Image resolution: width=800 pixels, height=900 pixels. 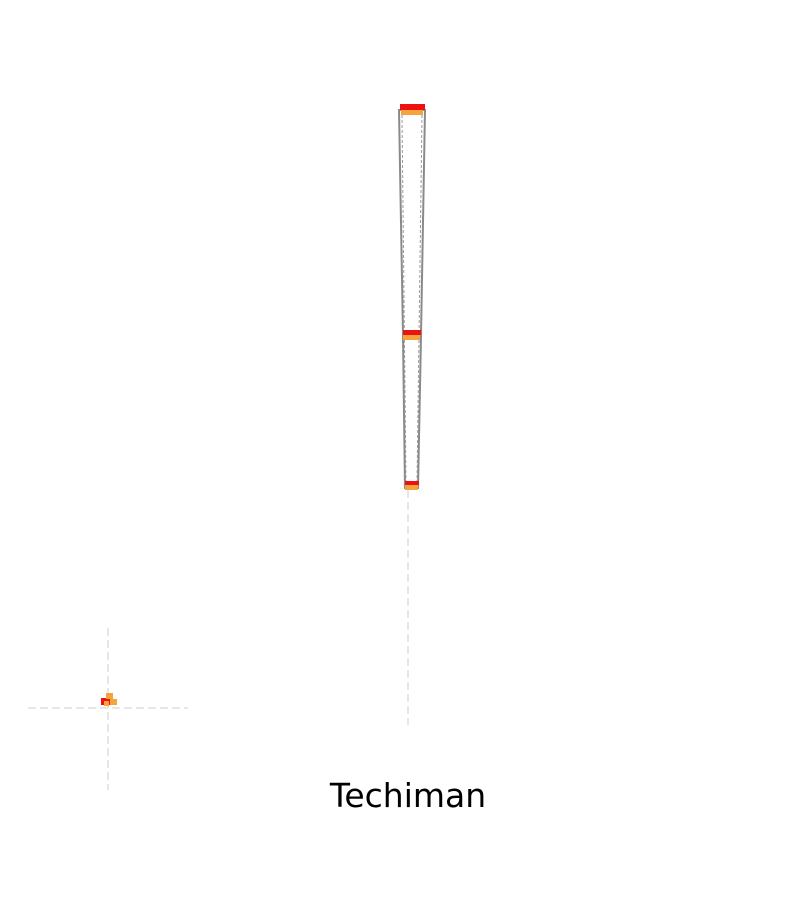 What do you see at coordinates (408, 795) in the screenshot?
I see `place-name-label: Techiman` at bounding box center [408, 795].